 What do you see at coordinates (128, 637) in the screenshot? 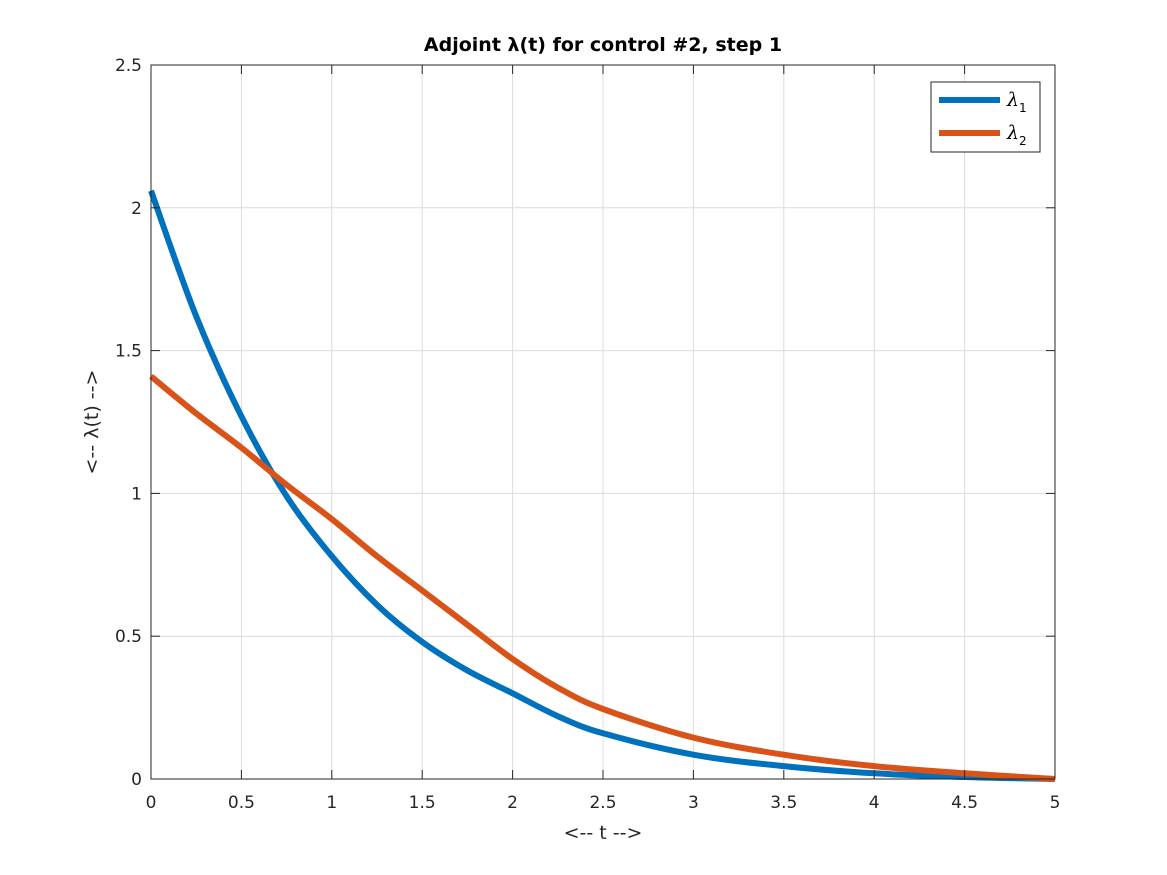
I see `y-tick-label: 0.5` at bounding box center [128, 637].